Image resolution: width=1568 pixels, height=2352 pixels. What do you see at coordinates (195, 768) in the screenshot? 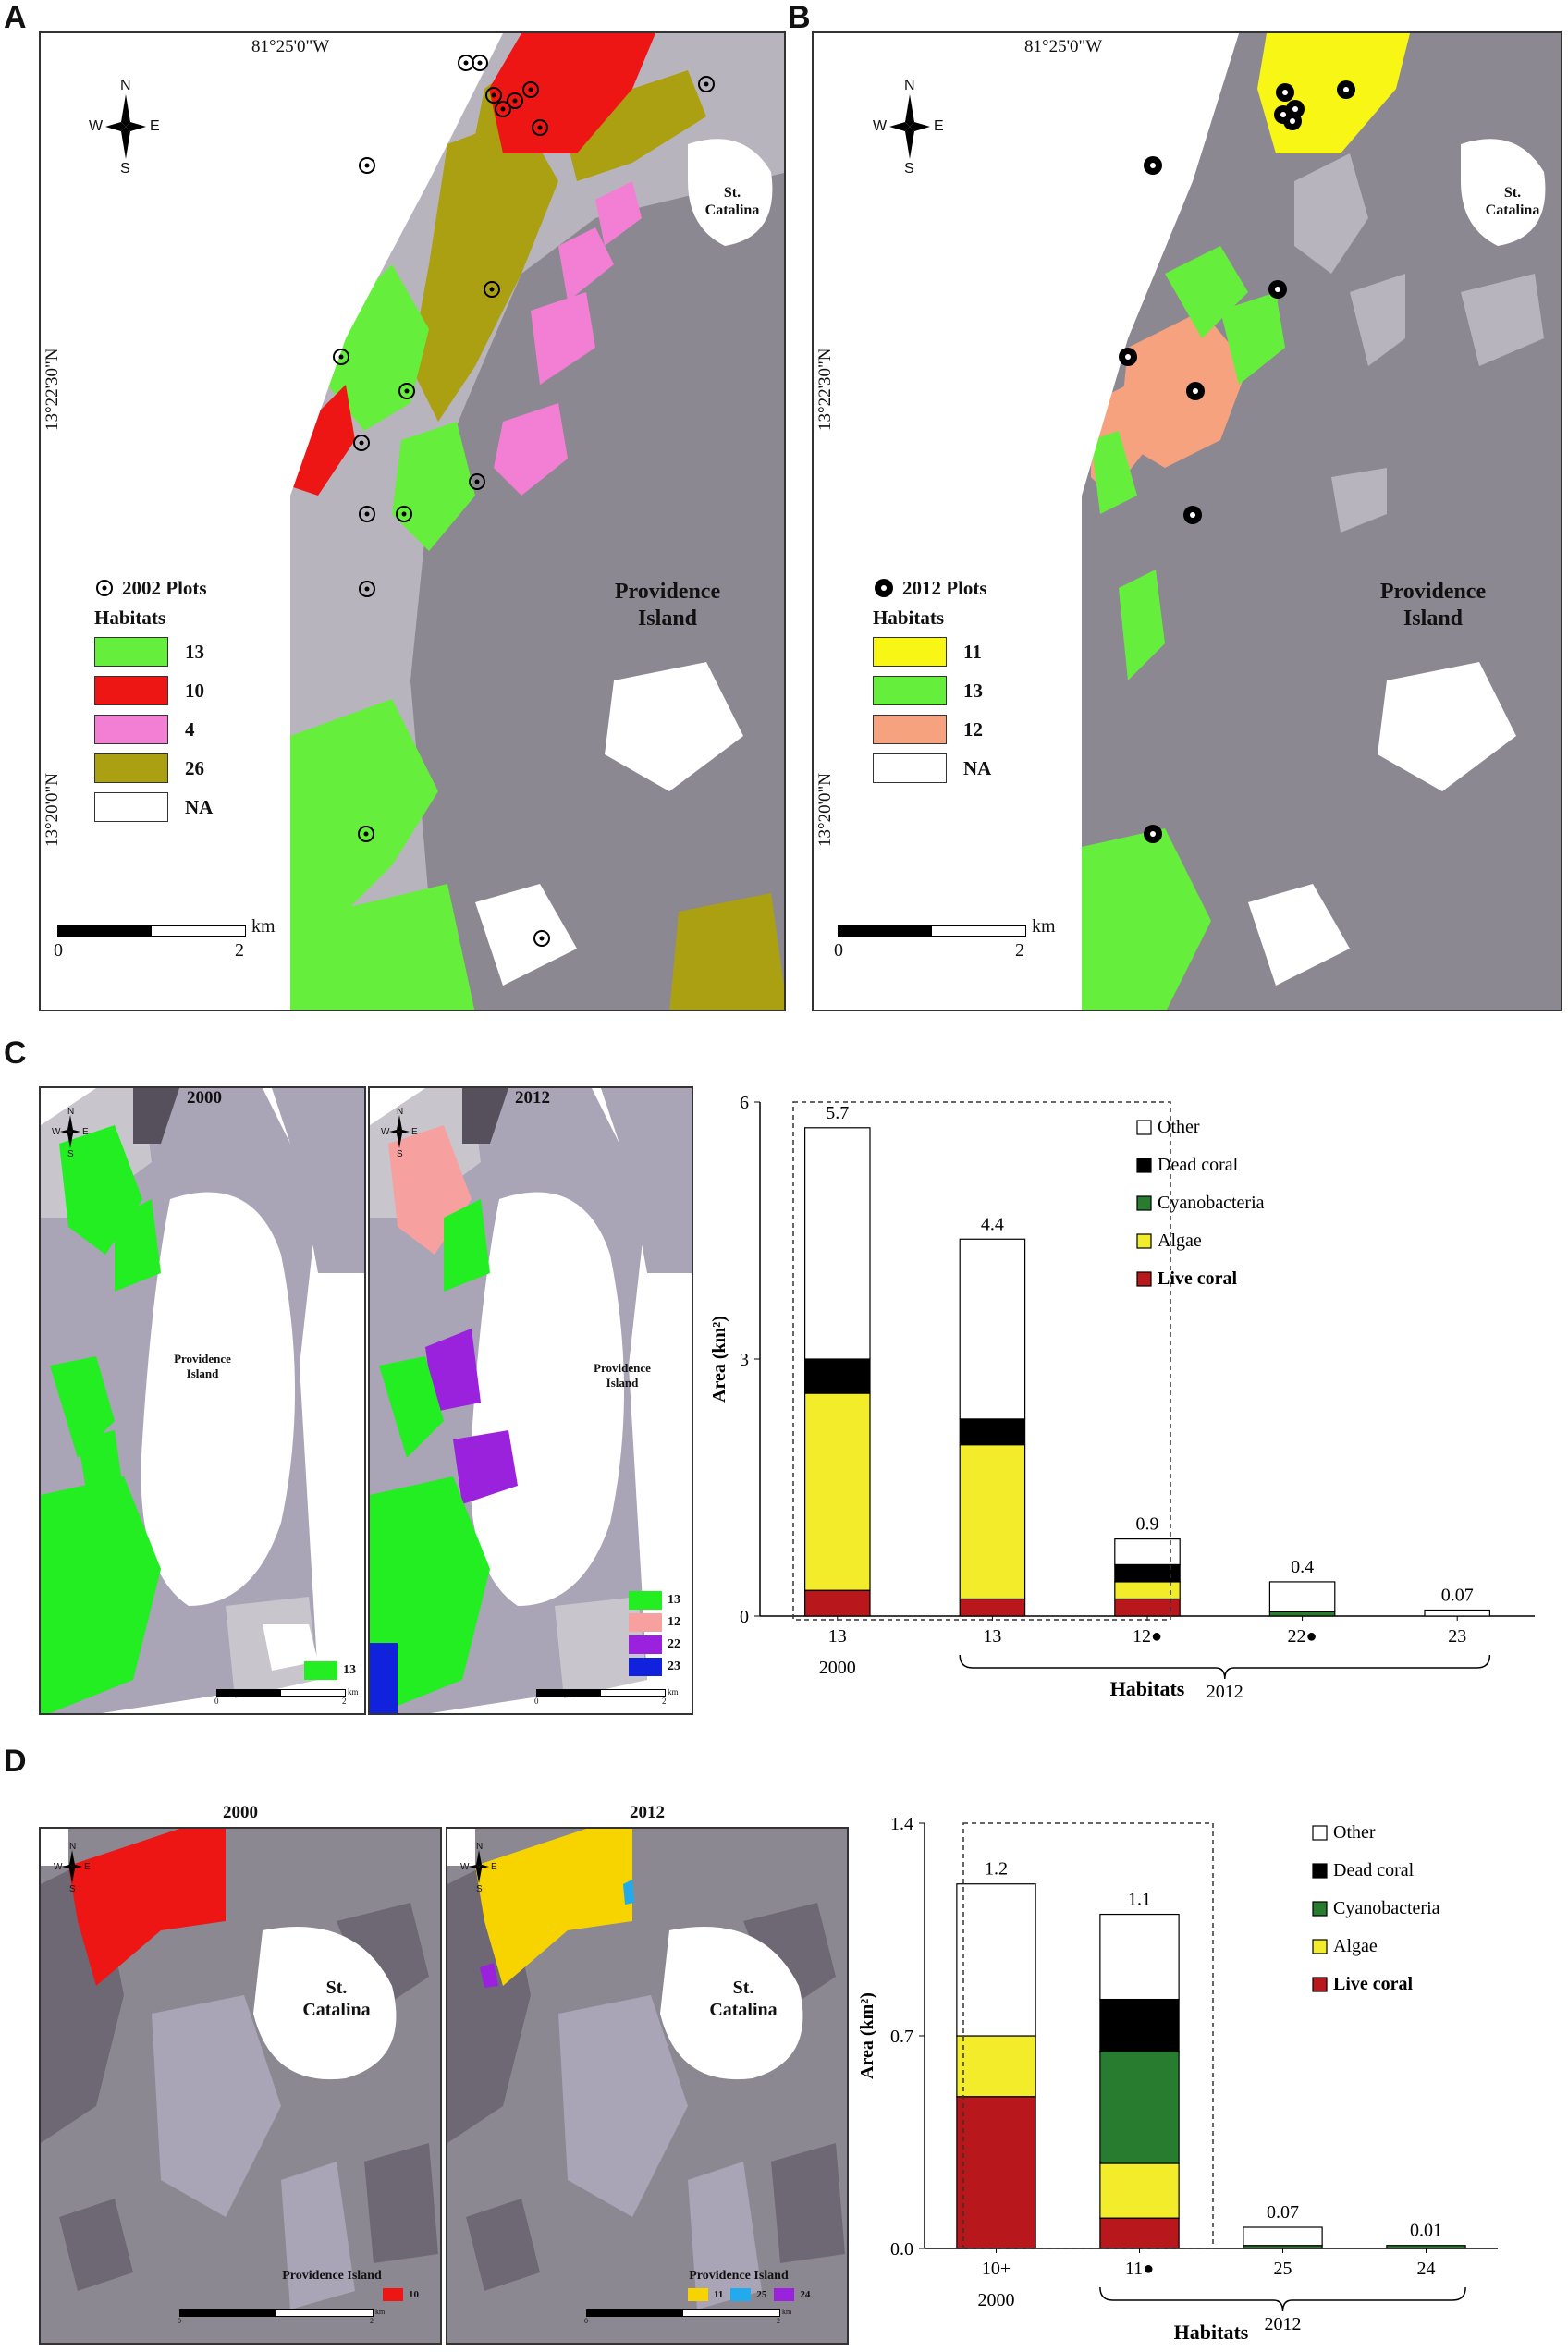
I see `legend-label: 26` at bounding box center [195, 768].